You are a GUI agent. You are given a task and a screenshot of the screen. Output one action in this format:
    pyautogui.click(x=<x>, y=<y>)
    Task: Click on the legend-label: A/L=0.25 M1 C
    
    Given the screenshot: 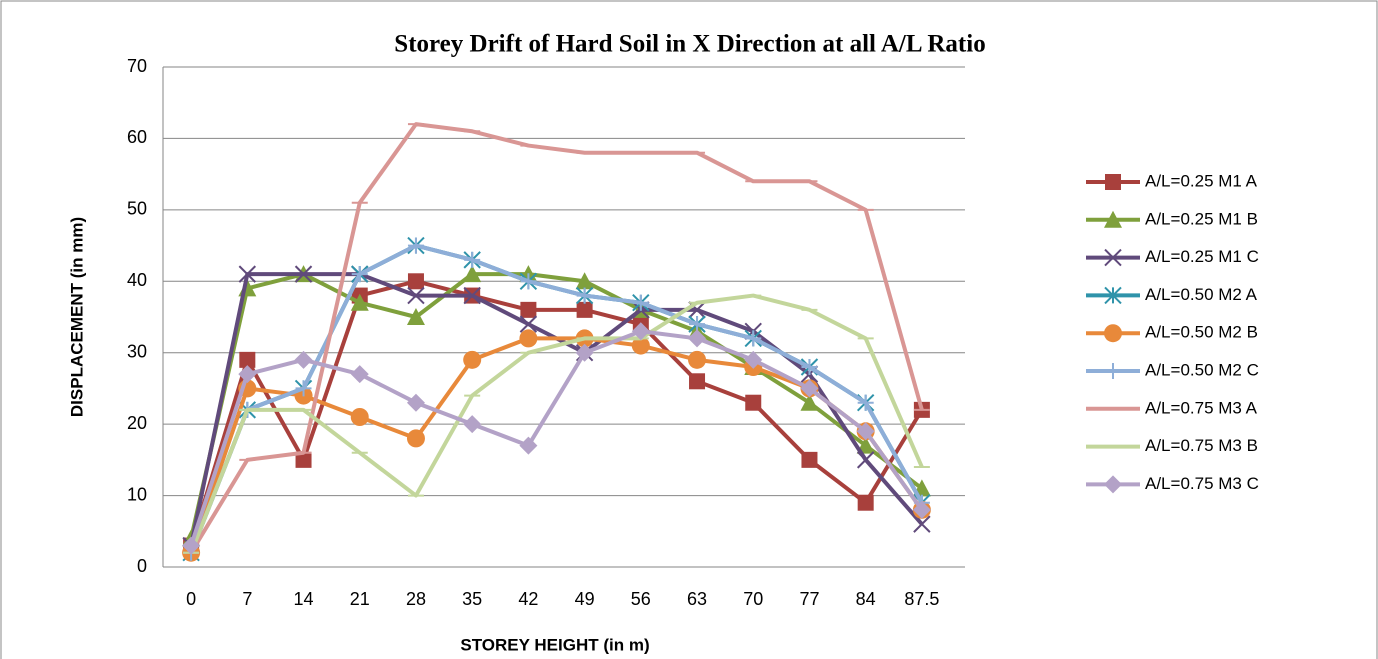 What is the action you would take?
    pyautogui.click(x=1202, y=256)
    